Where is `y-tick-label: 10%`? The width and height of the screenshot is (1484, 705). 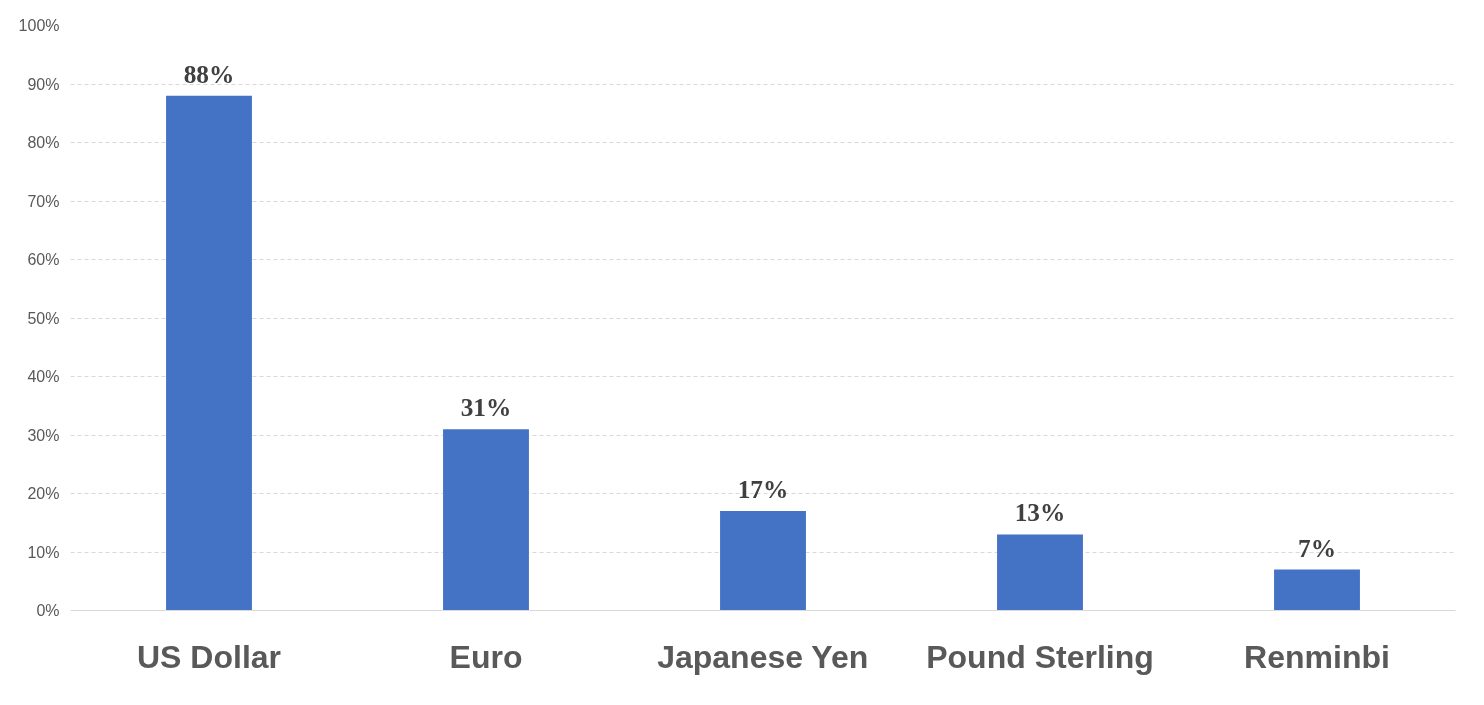 y-tick-label: 10% is located at coordinates (43, 552).